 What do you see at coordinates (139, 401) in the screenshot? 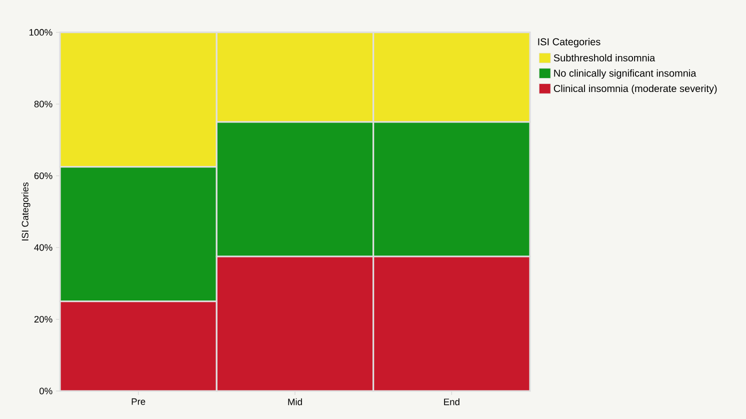
I see `x-tick-label: Pre` at bounding box center [139, 401].